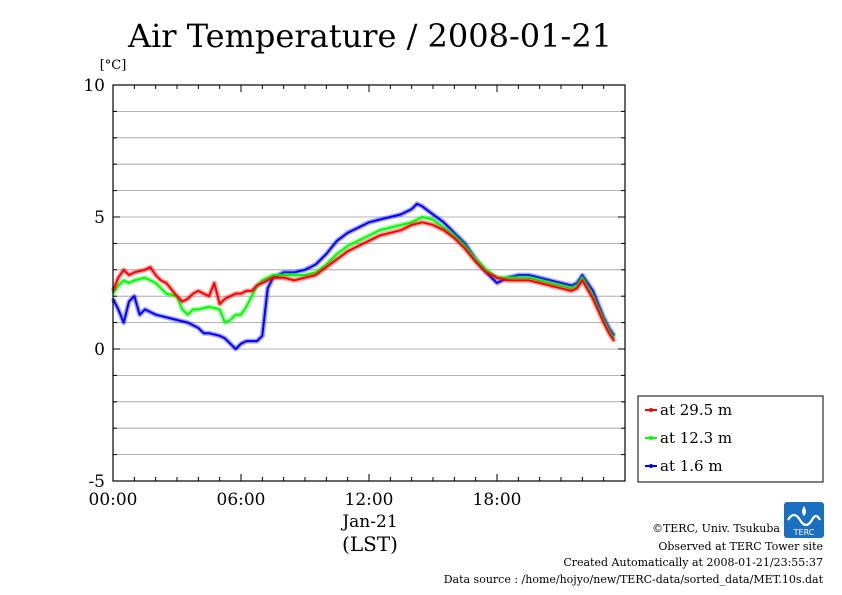 This screenshot has height=595, width=842. Describe the element at coordinates (696, 438) in the screenshot. I see `legend-label-1: at 12.3 m` at that location.